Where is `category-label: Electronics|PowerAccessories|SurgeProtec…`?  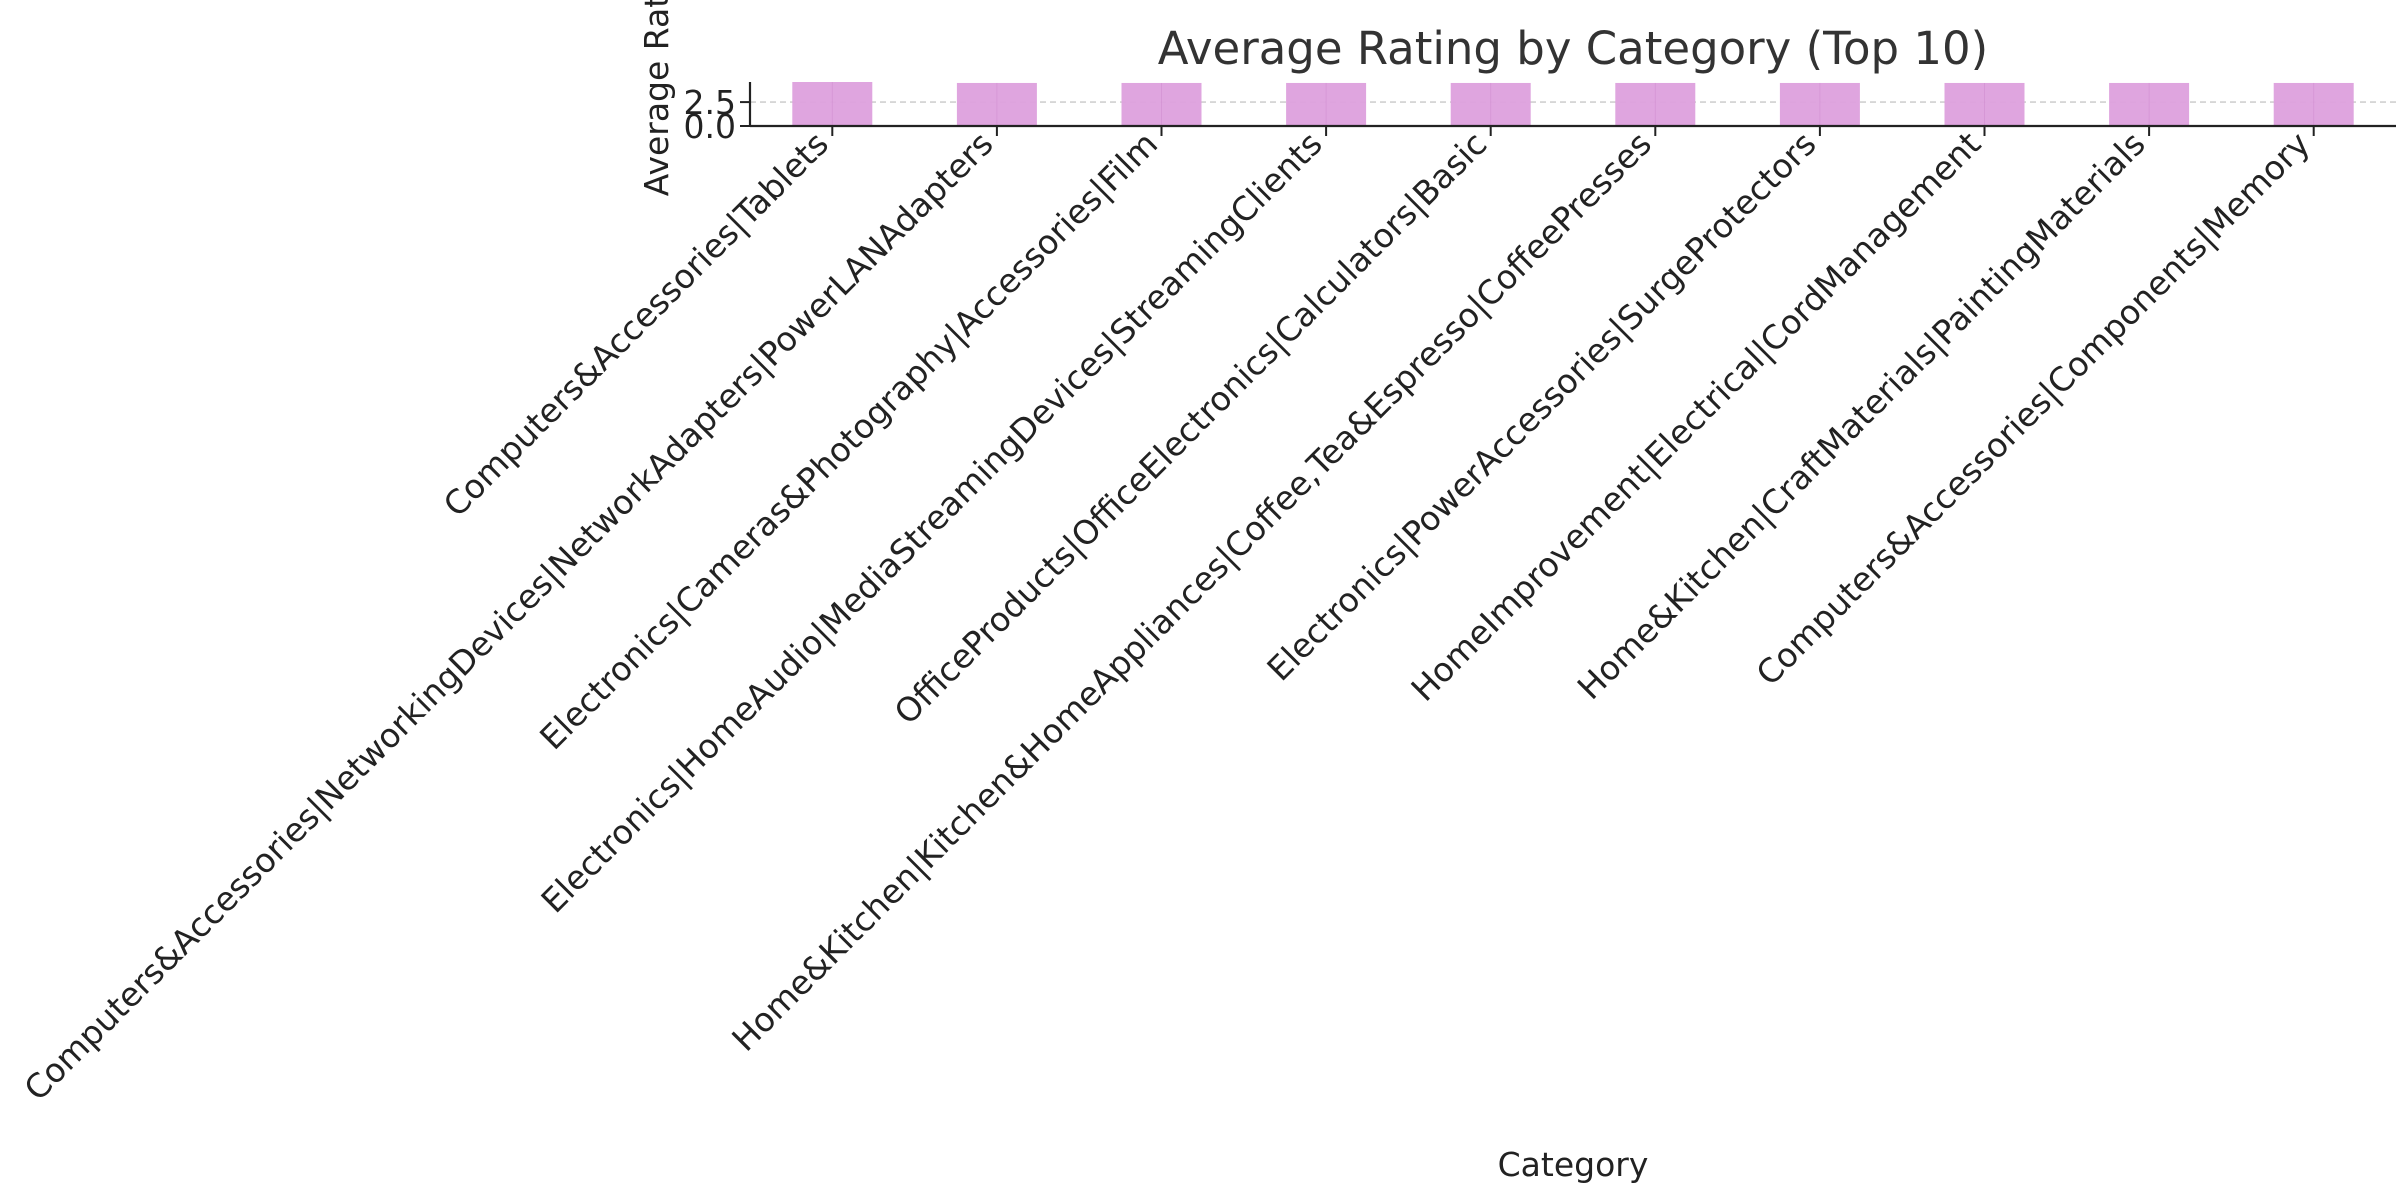 category-label: Electronics|PowerAccessories|SurgeProtec… is located at coordinates (1541, 406).